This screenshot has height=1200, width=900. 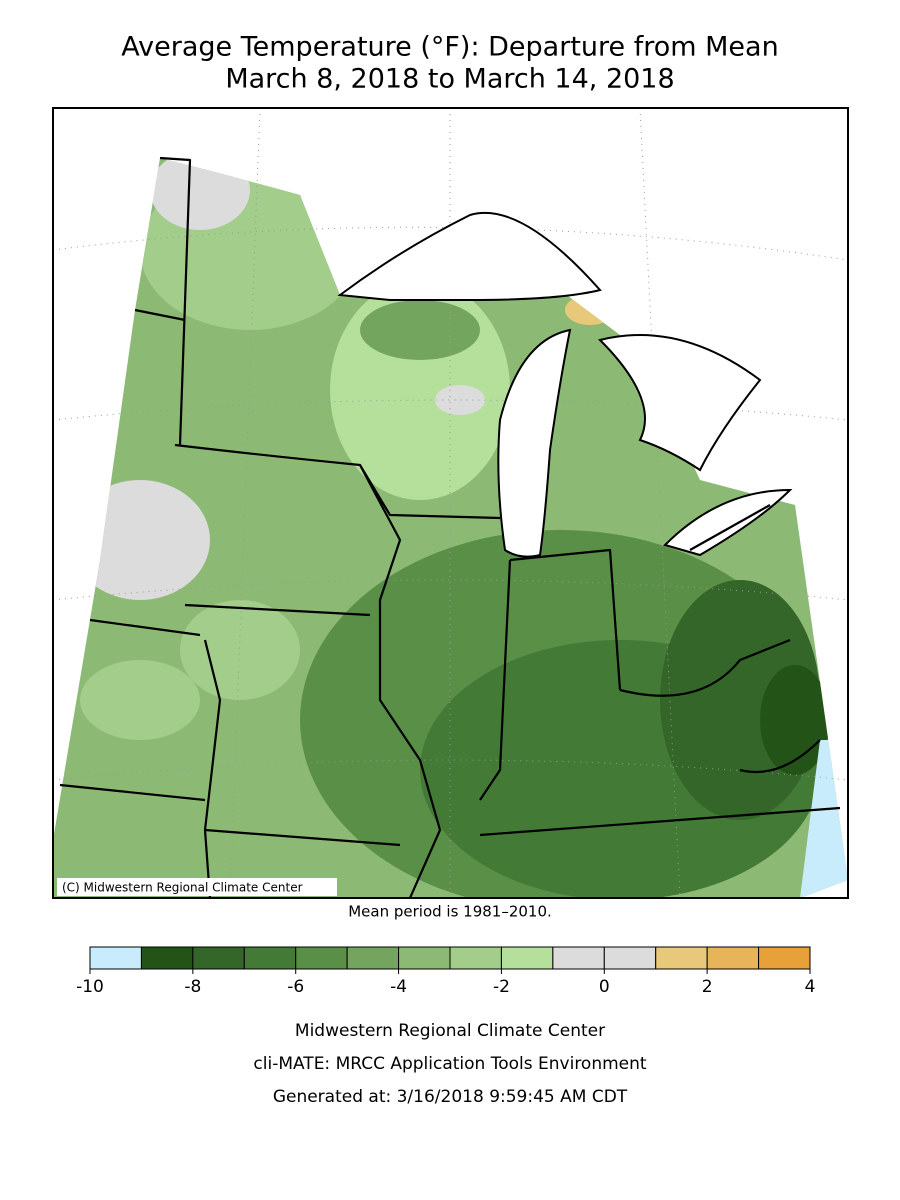 I want to click on legend-tick-label: -2, so click(x=501, y=987).